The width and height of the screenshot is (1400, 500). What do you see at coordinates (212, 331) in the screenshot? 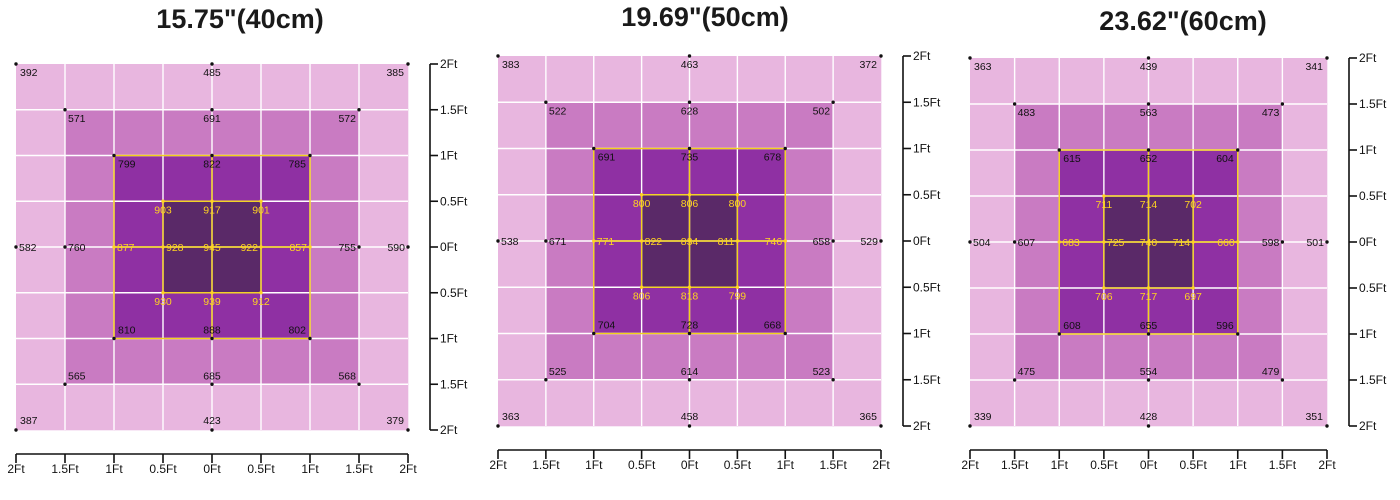
I see `ppfd-value-label: 888` at bounding box center [212, 331].